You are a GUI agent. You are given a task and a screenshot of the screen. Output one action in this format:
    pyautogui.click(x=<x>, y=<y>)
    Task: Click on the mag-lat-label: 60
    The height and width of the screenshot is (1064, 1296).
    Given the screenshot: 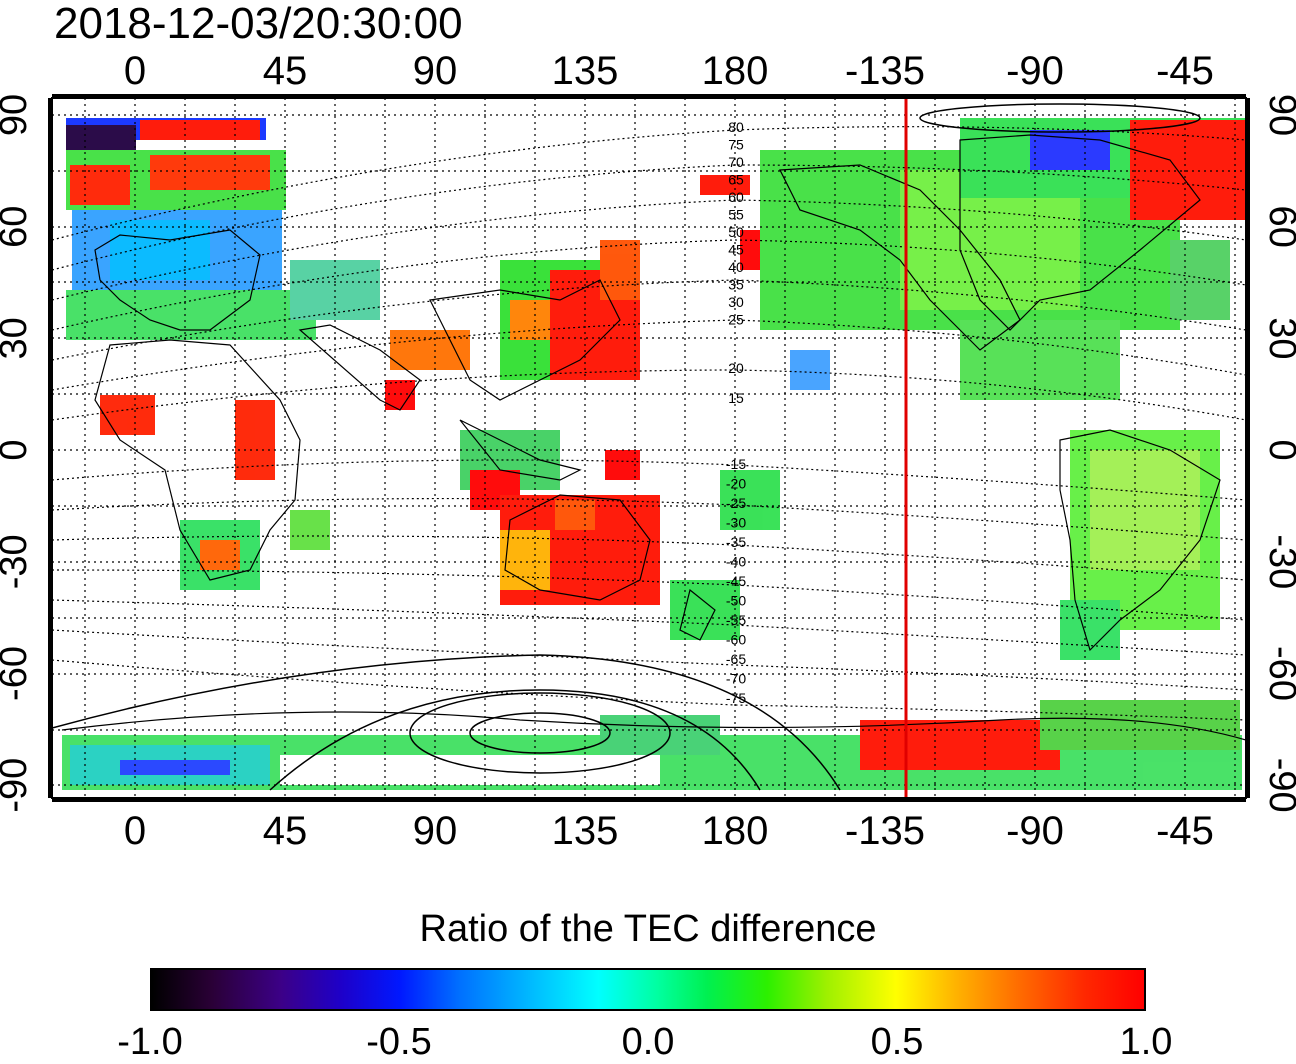 What is the action you would take?
    pyautogui.click(x=736, y=197)
    